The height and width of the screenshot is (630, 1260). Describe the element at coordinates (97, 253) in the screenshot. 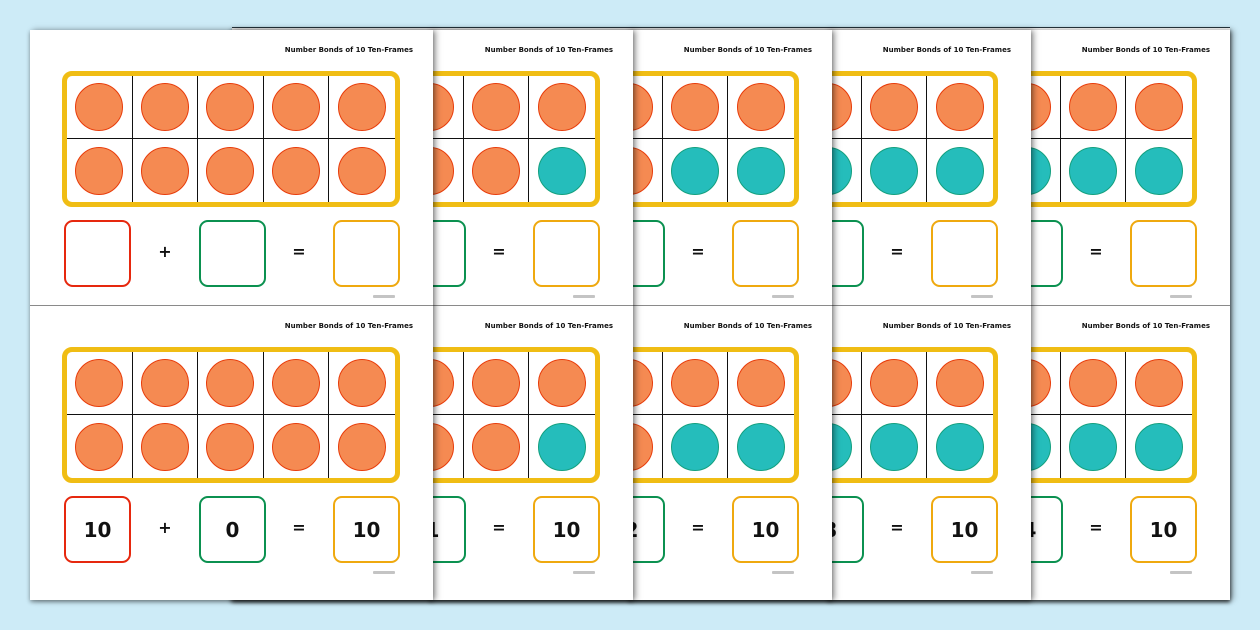

I see `first-addend-box` at that location.